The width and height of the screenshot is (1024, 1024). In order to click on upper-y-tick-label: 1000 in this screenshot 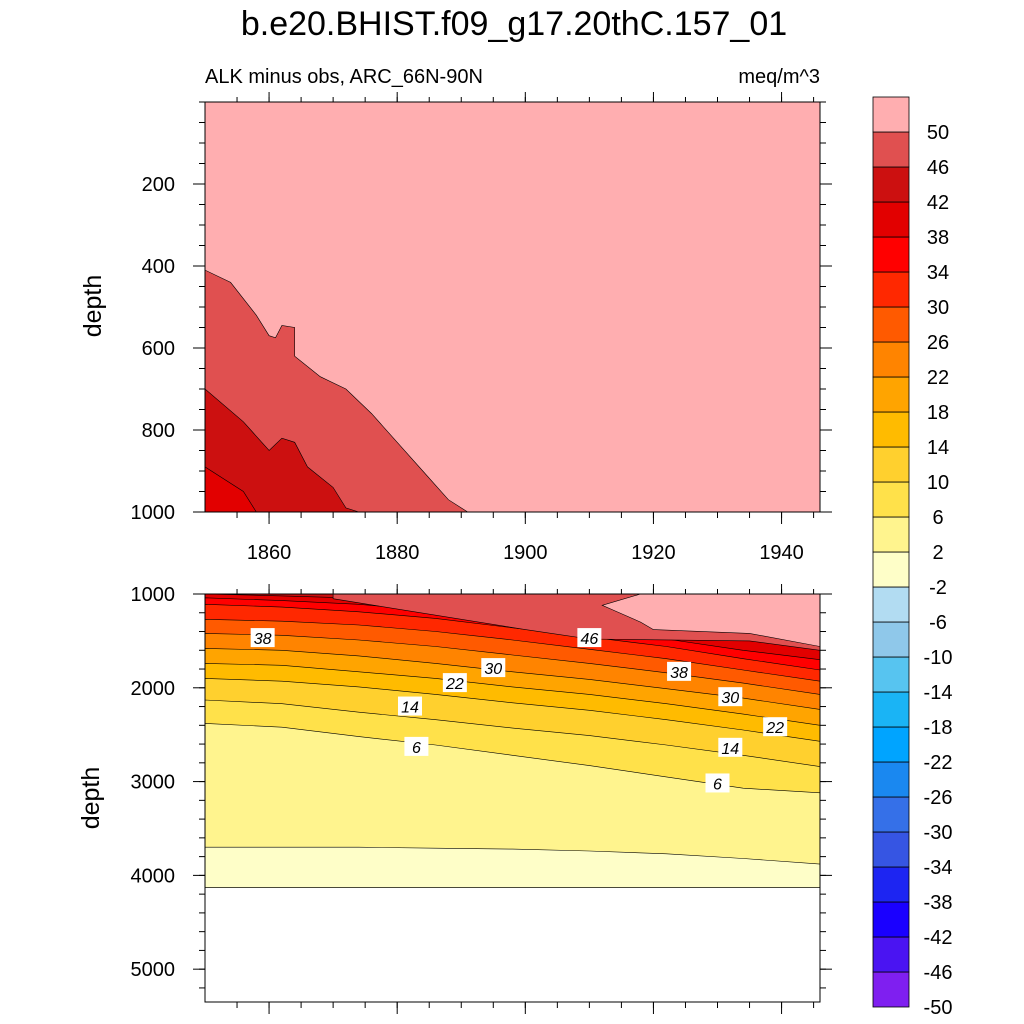, I will do `click(153, 513)`.